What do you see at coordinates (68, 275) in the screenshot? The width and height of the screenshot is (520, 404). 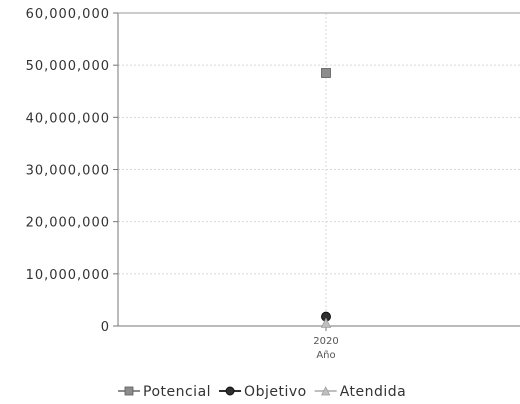 I see `y-tick-label: 10,000,000` at bounding box center [68, 275].